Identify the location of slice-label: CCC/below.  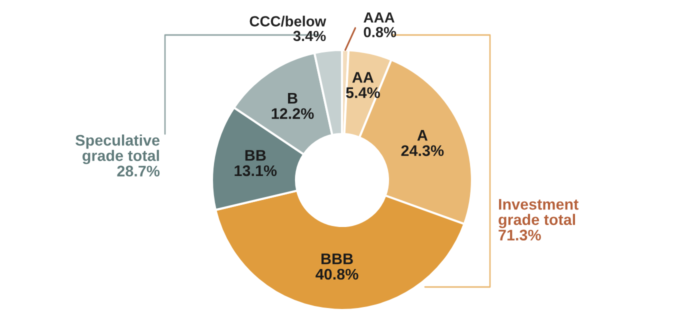
(288, 21).